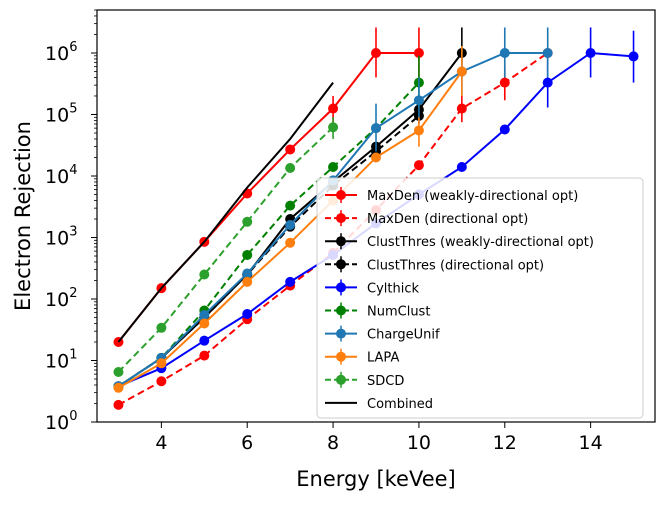  I want to click on legend-entry-clustthres-weakly-directional-opt-: ClustThres (weakly-directional opt), so click(459, 241).